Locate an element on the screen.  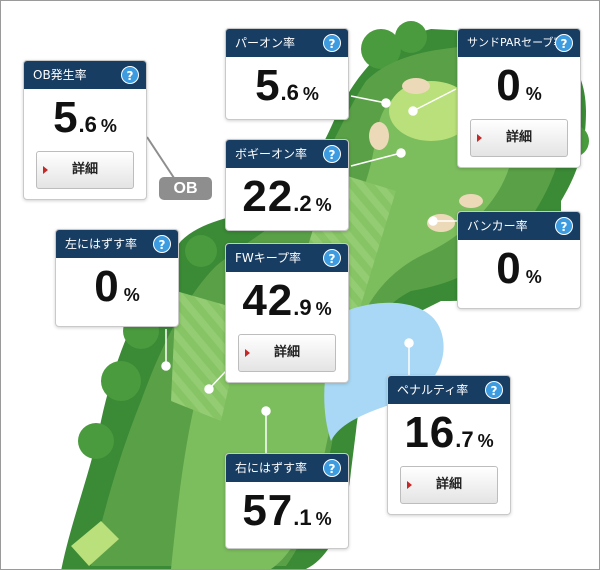
card-header: FWキープ率 ? is located at coordinates (287, 258).